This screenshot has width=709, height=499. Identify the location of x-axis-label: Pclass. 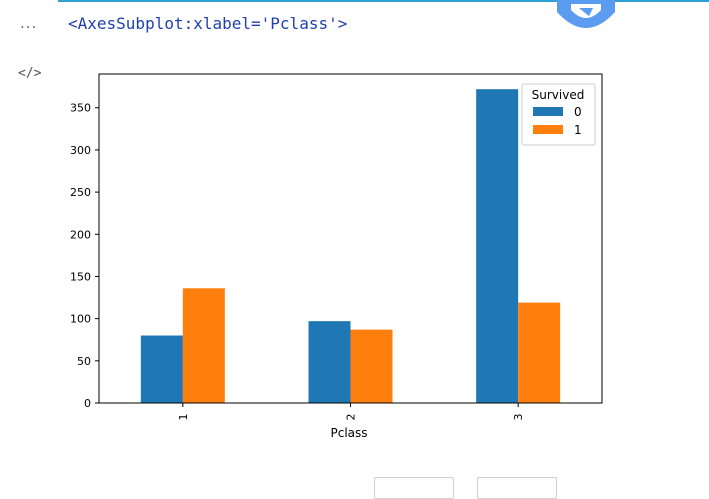
(348, 433).